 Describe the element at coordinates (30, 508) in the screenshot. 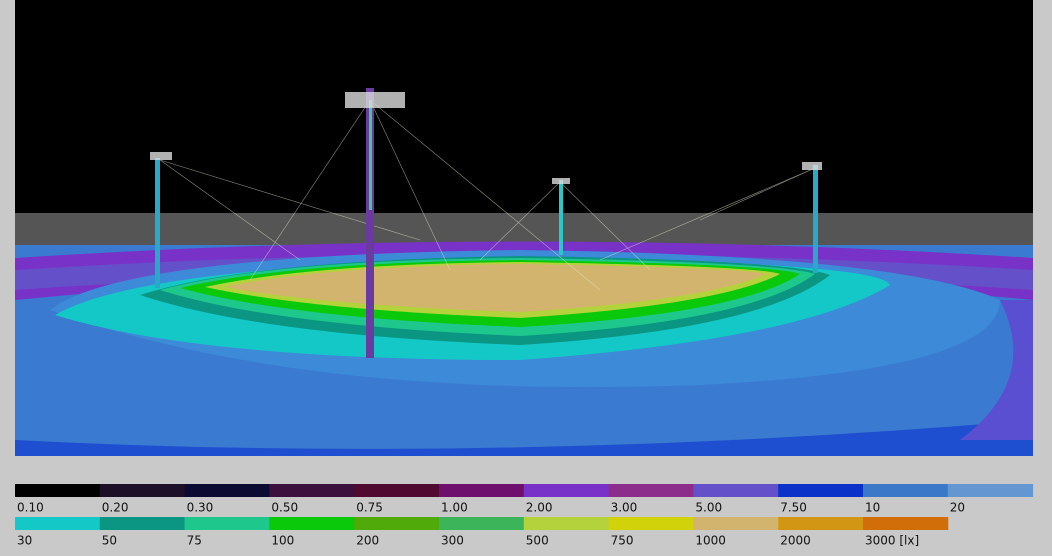

I see `legend-label: 0.10` at that location.